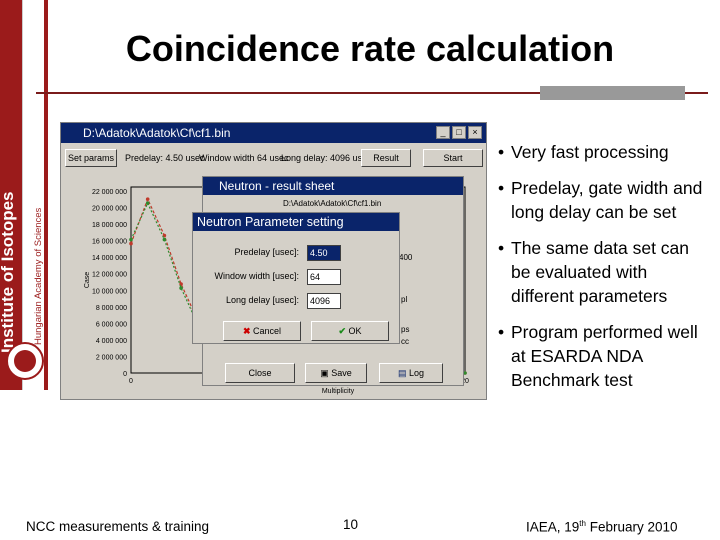 This screenshot has width=720, height=540. I want to click on y-tick-label: 10 000 000, so click(109, 291).